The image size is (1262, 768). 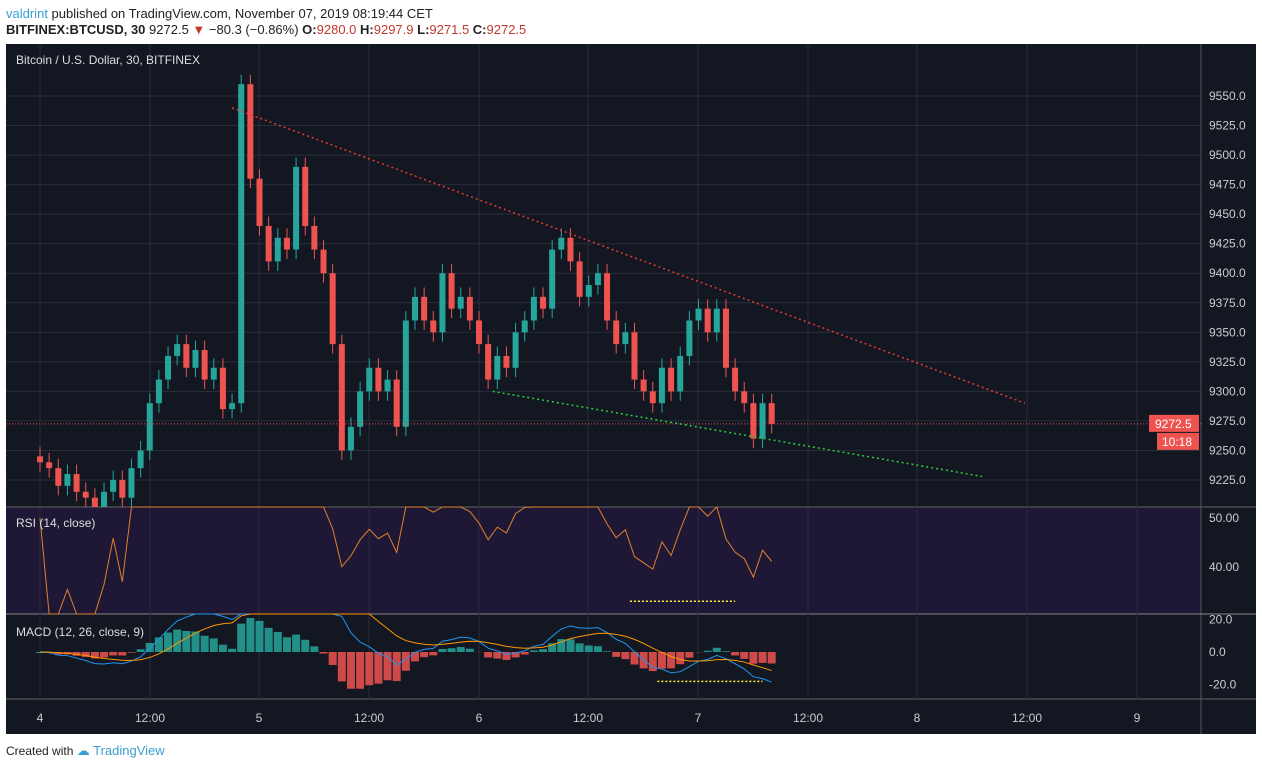 I want to click on tradingview-logo: ☁ TradingView, so click(x=120, y=750).